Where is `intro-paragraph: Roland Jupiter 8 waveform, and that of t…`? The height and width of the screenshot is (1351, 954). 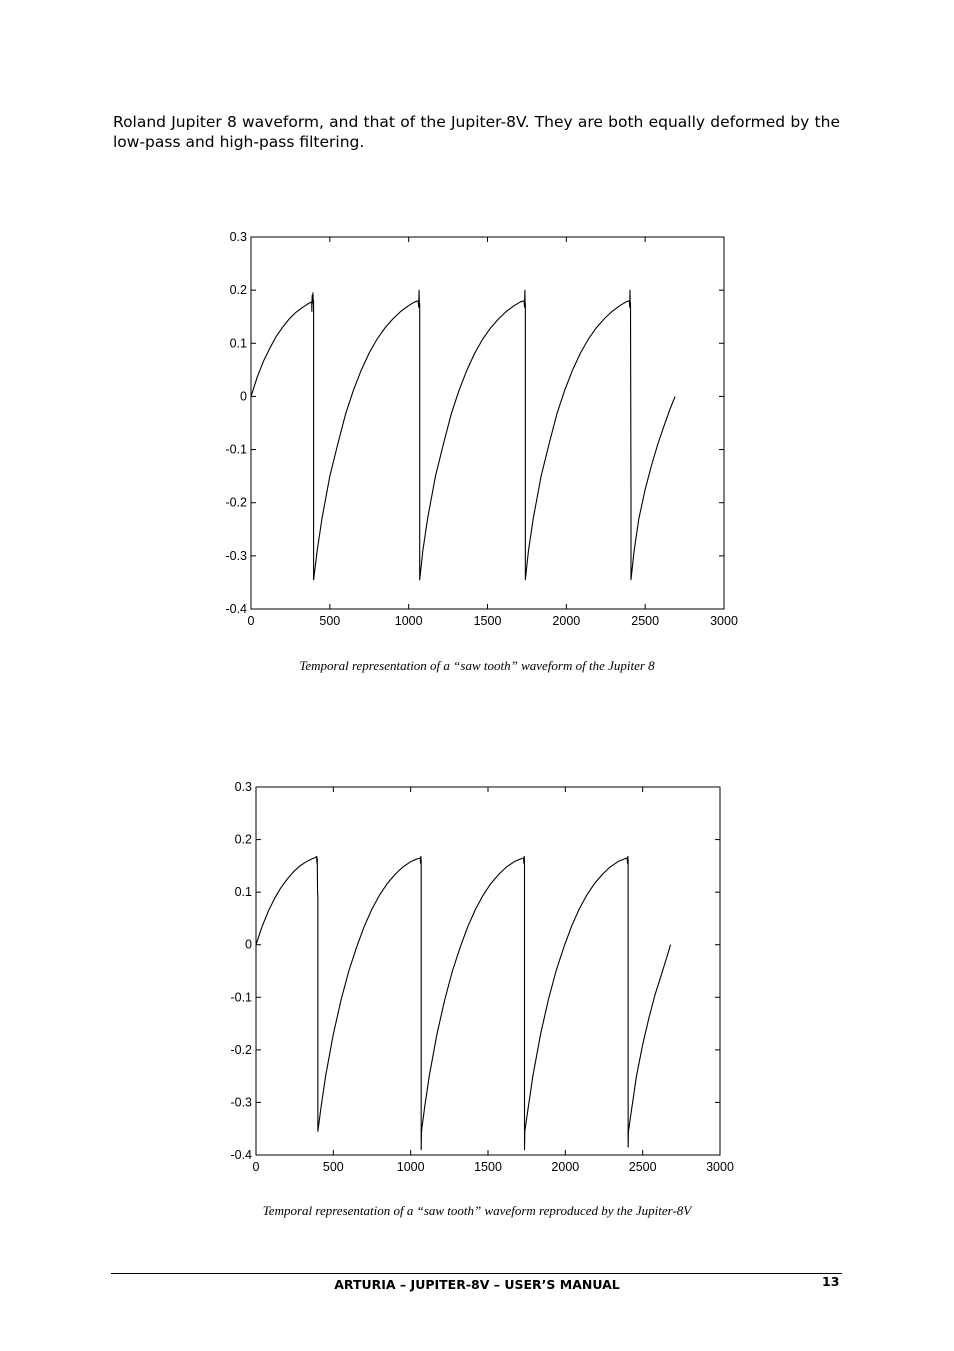 intro-paragraph: Roland Jupiter 8 waveform, and that of t… is located at coordinates (476, 132).